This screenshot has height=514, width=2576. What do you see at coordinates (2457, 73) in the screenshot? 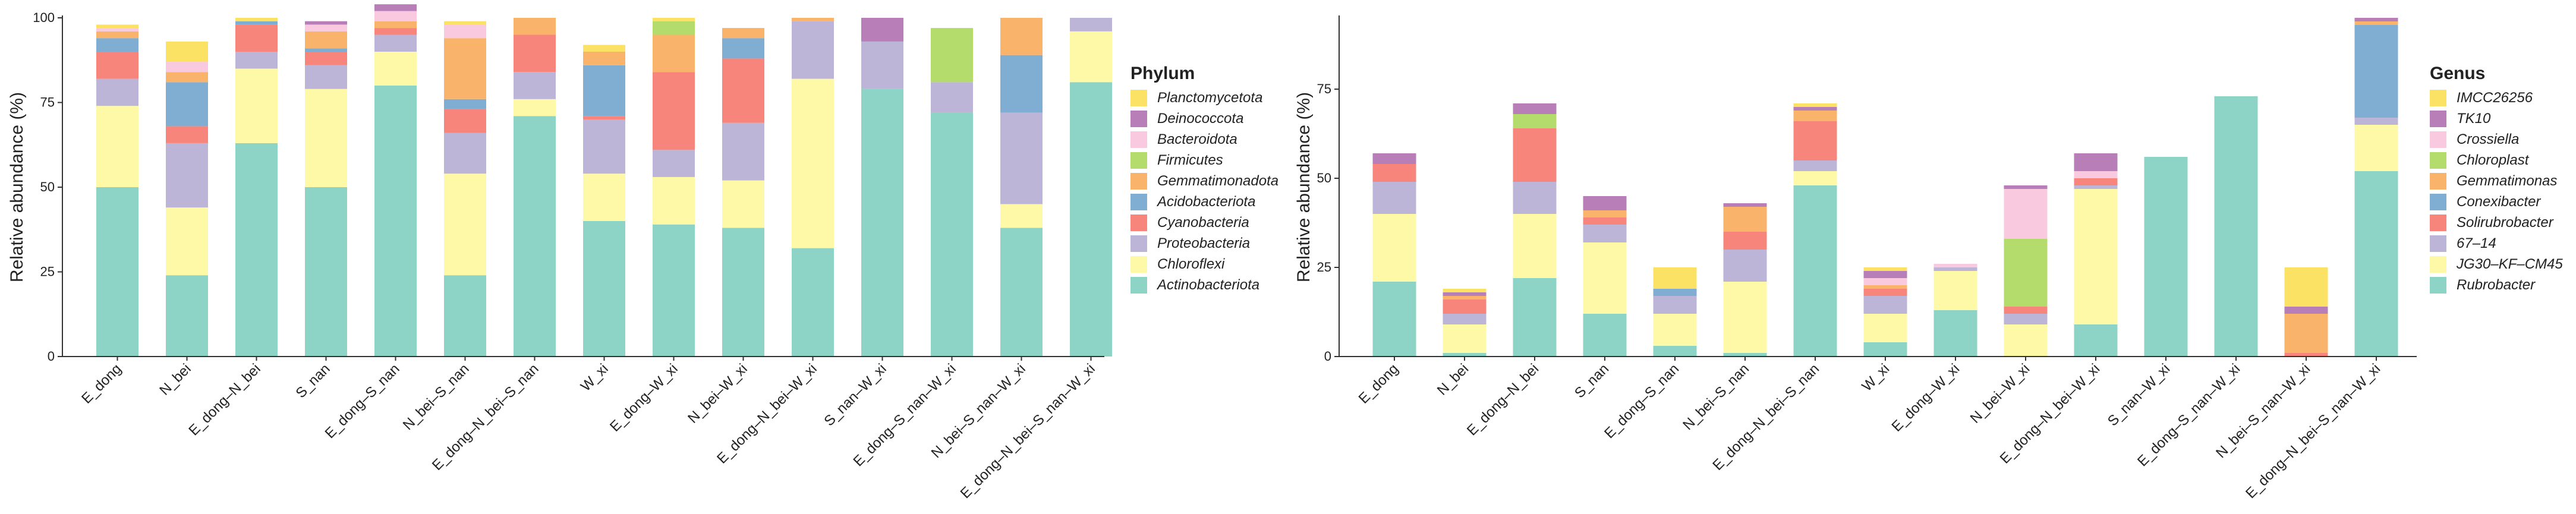
I see `legend-title: Genus` at bounding box center [2457, 73].